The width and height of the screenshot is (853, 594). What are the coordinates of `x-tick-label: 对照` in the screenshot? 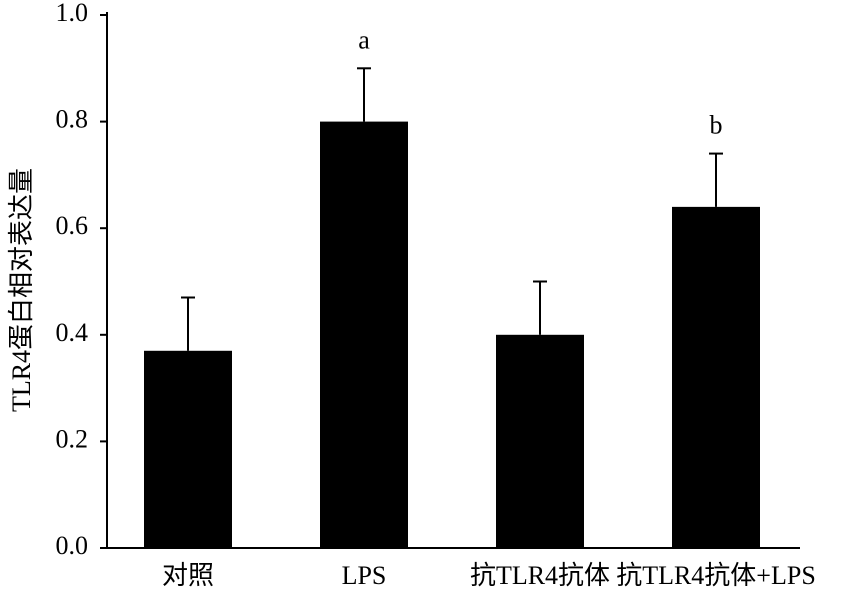 It's located at (188, 575).